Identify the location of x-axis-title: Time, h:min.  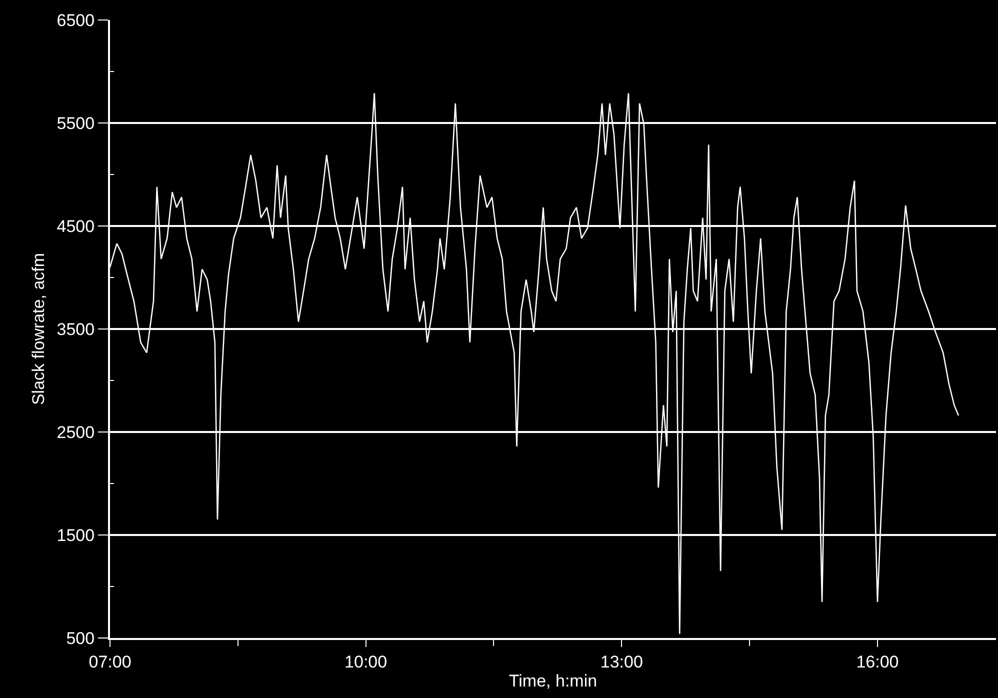
(553, 680).